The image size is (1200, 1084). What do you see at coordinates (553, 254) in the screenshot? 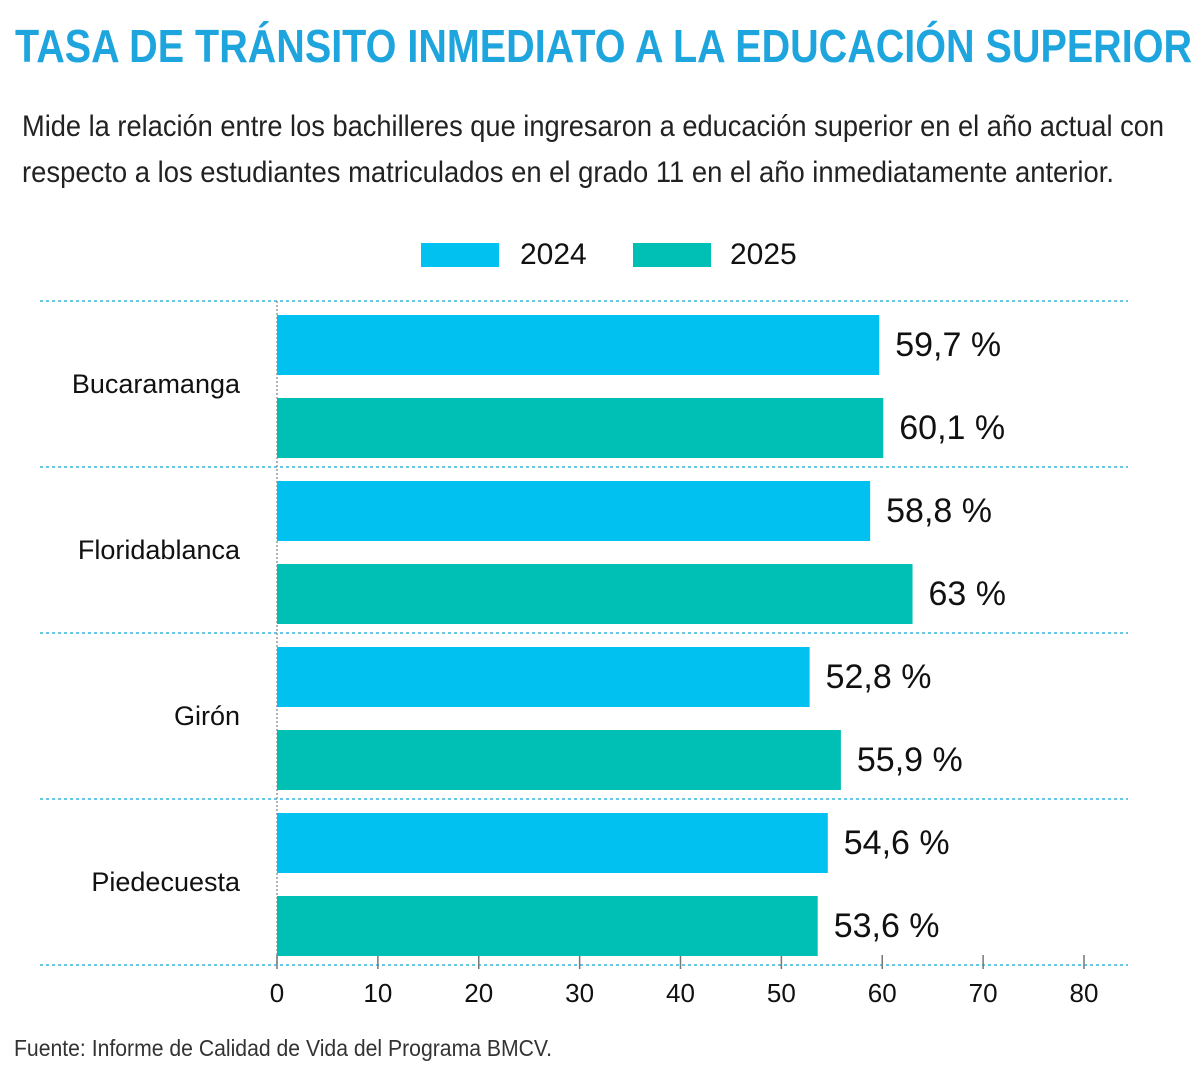
I see `legend-label: 2024` at bounding box center [553, 254].